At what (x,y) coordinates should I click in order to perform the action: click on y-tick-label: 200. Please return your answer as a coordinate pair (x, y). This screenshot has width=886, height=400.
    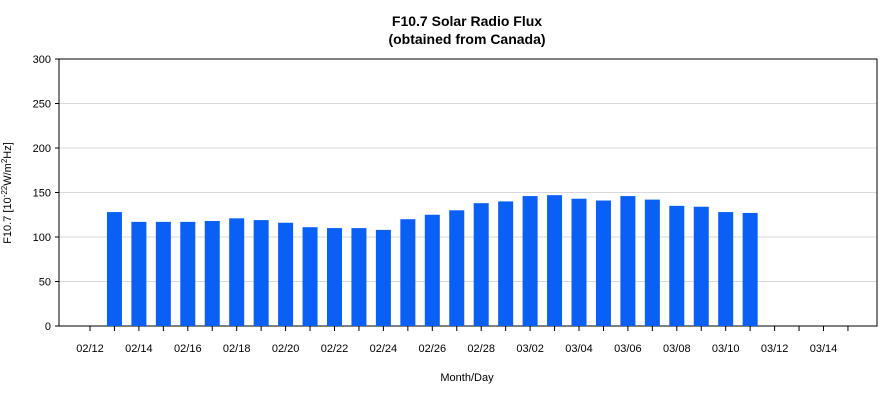
    Looking at the image, I should click on (42, 149).